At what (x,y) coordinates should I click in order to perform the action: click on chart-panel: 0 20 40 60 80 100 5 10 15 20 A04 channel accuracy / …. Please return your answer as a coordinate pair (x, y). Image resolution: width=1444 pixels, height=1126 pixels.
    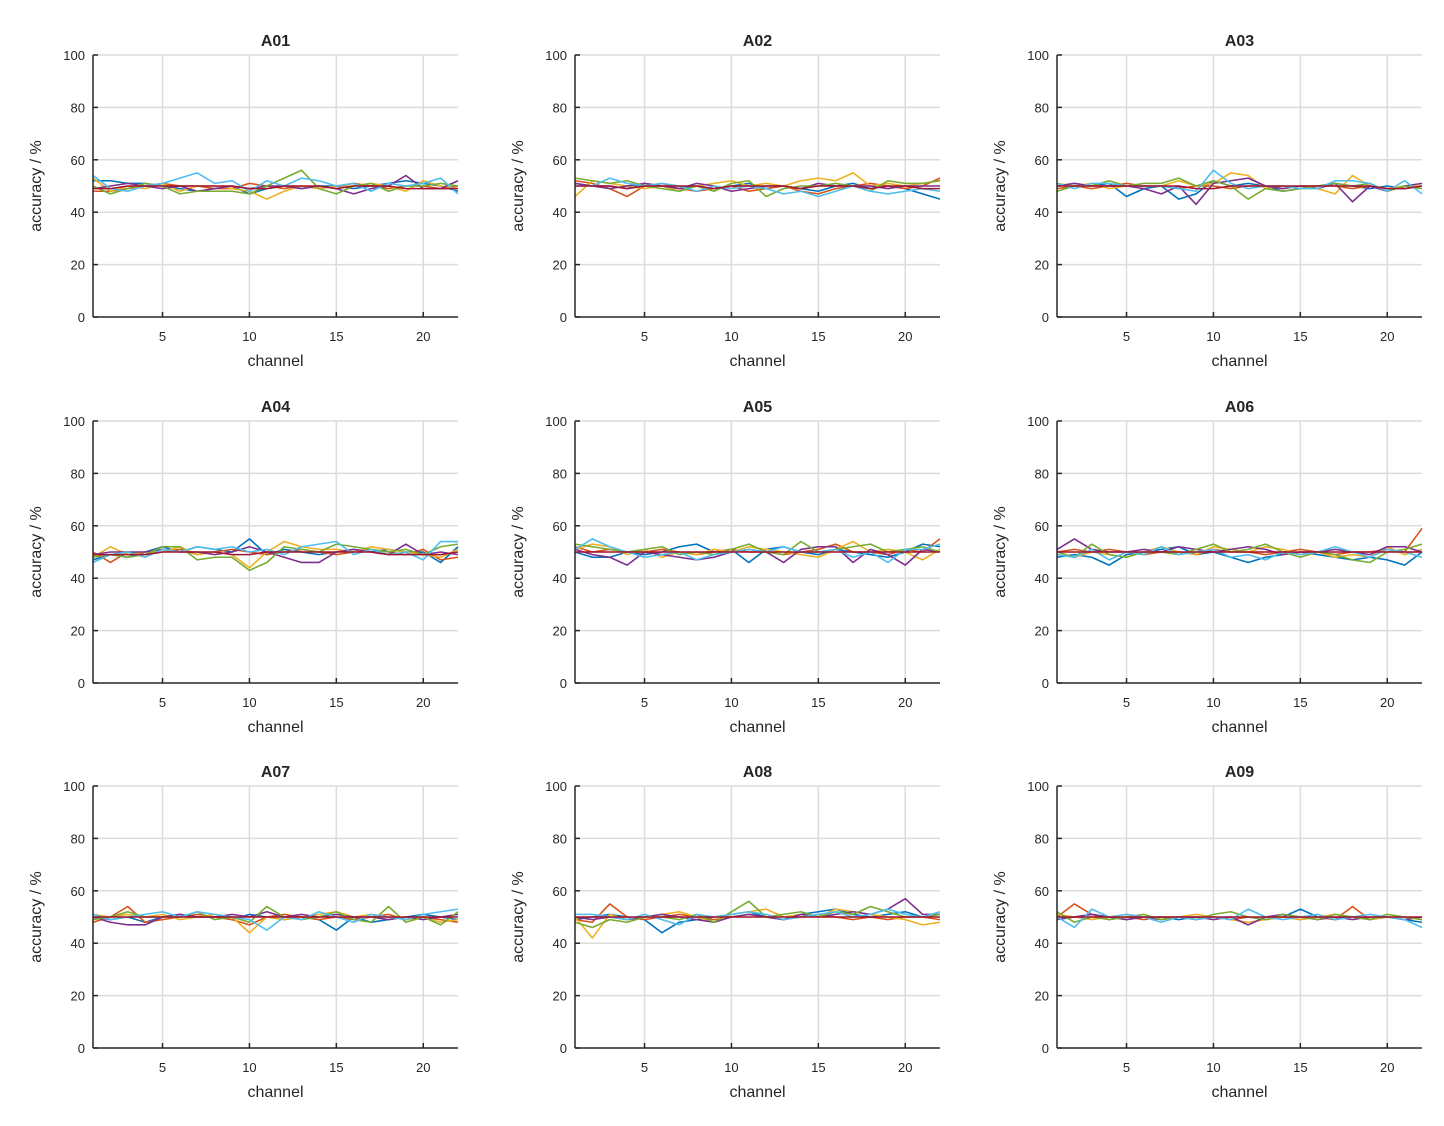
    Looking at the image, I should click on (243, 567).